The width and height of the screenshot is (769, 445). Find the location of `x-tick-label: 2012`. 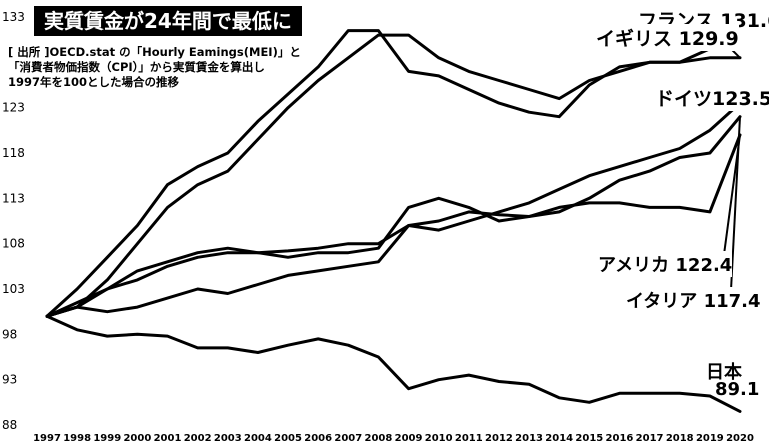

x-tick-label: 2012 is located at coordinates (499, 438).